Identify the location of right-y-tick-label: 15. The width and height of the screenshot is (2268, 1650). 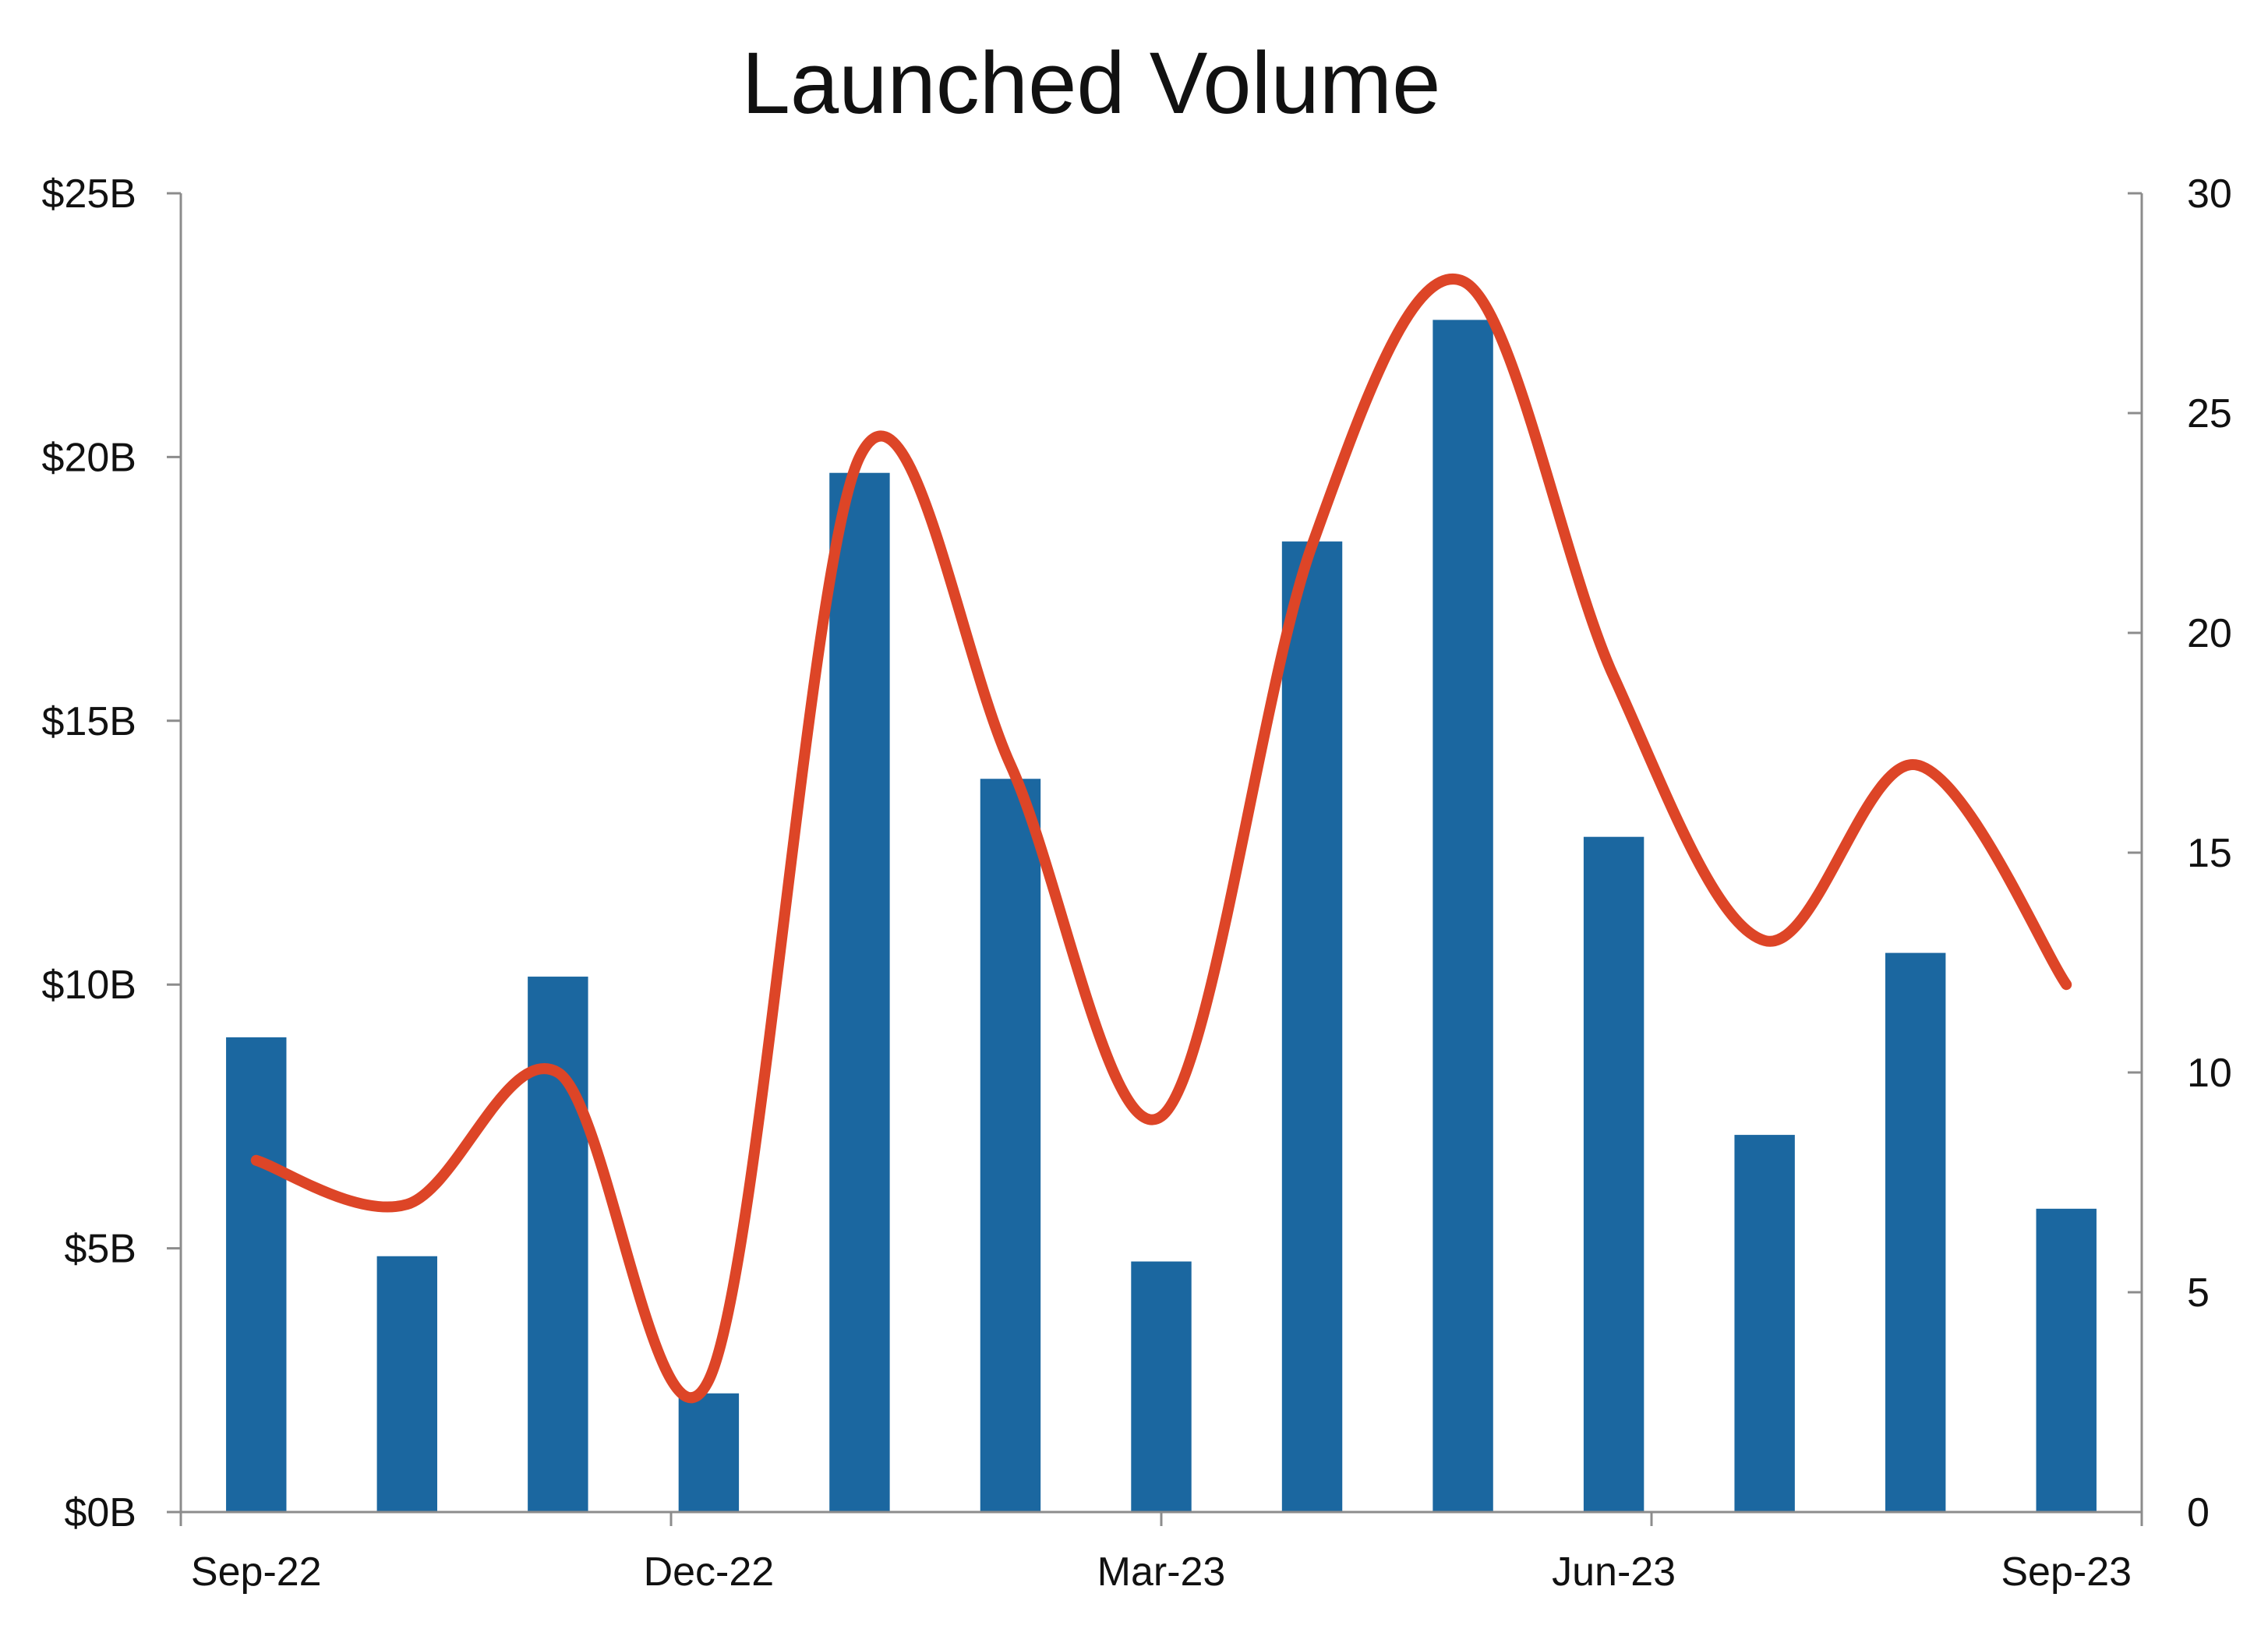
(2209, 853).